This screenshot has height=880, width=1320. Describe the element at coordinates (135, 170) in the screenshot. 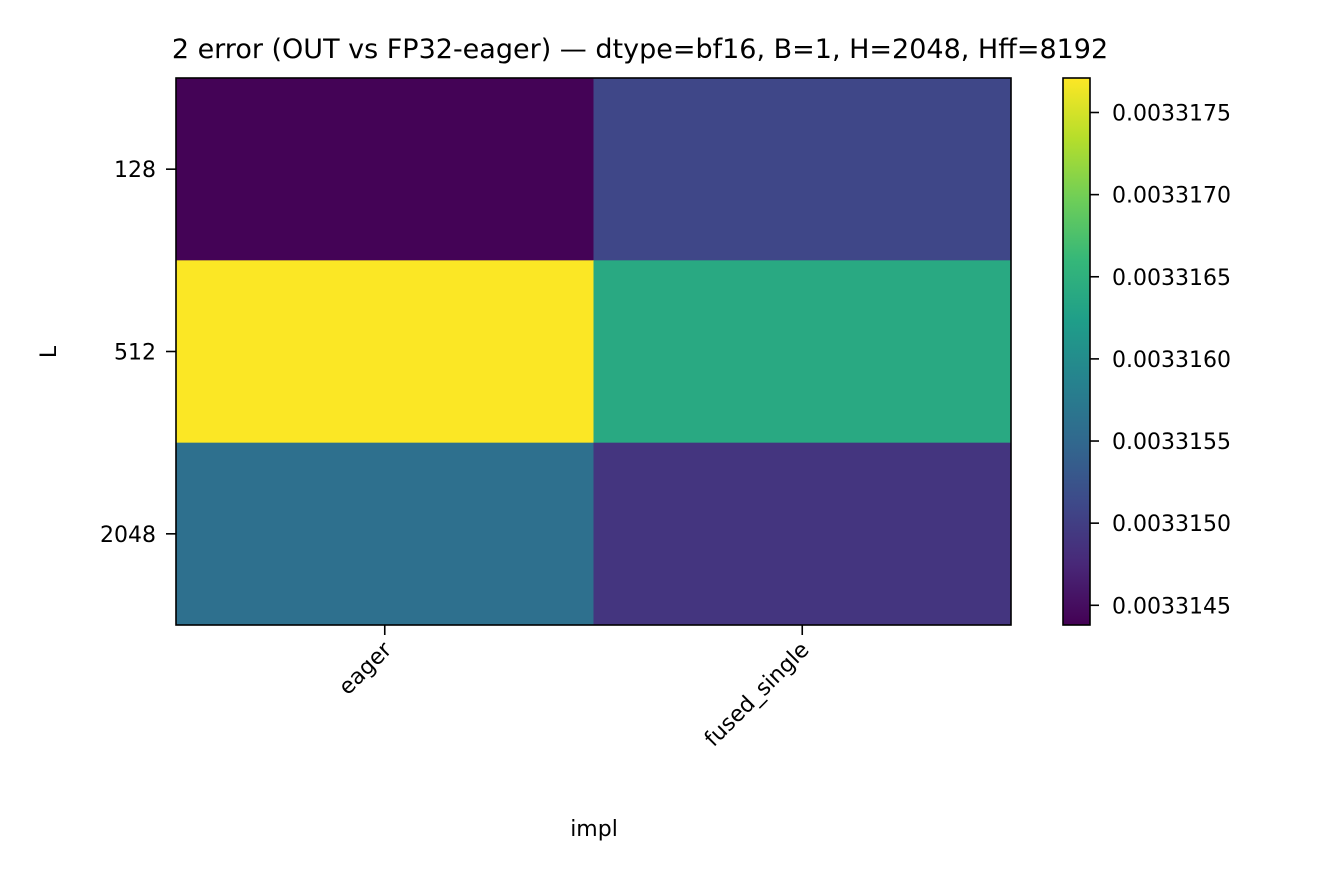

I see `y-tick-label: 128` at that location.